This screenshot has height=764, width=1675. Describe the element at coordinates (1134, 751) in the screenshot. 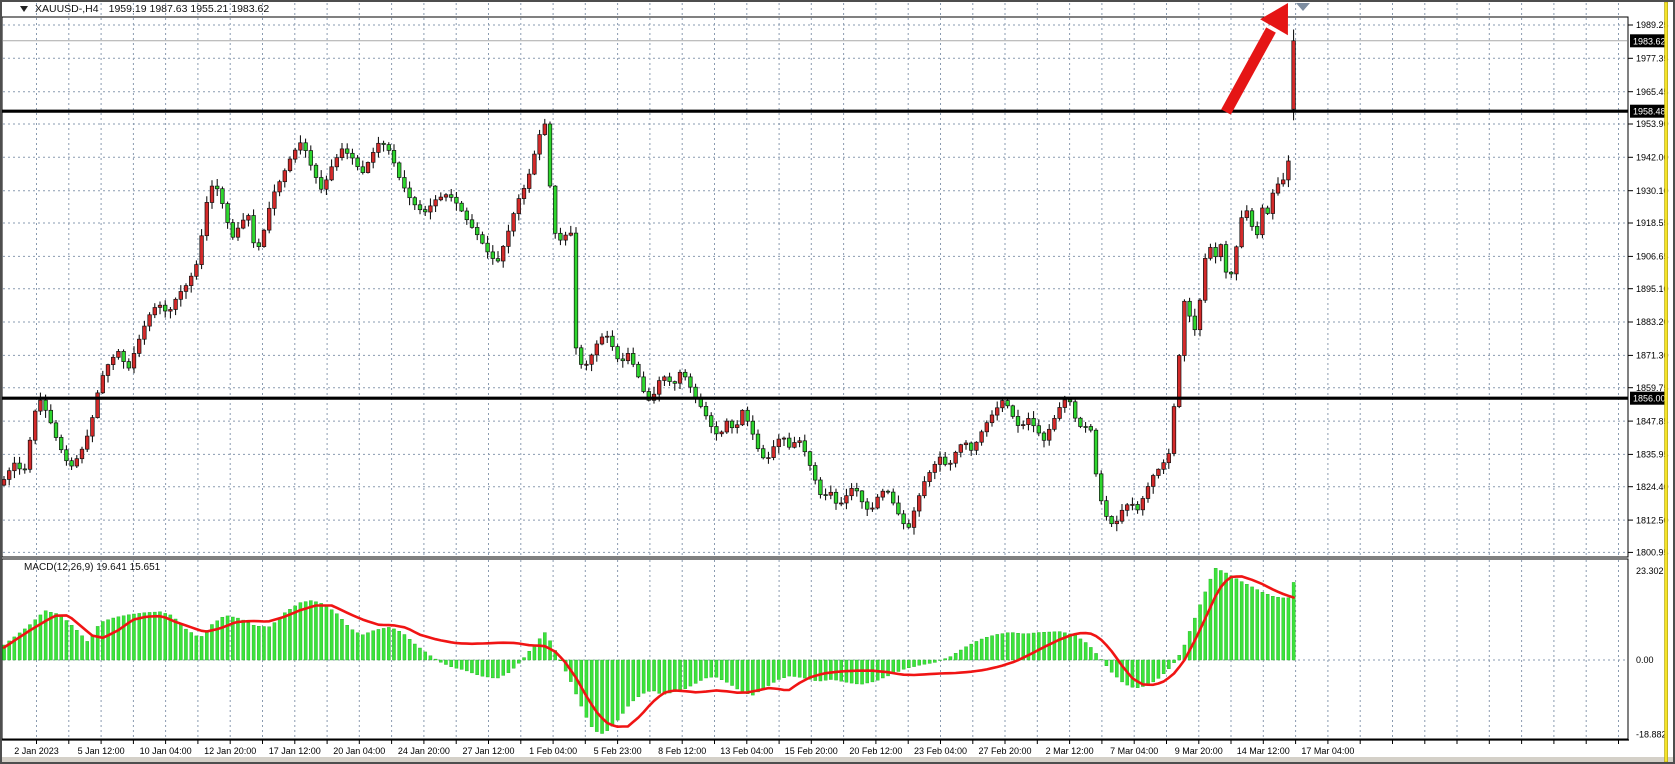

I see `svg-text: 7 Mar 04:00` at that location.